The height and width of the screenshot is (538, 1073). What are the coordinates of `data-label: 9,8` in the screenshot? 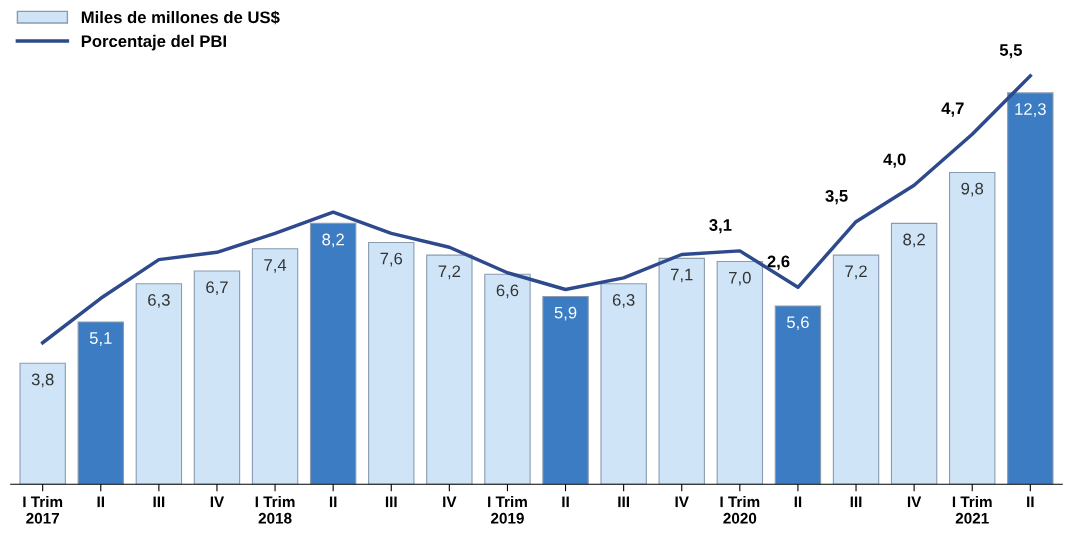 It's located at (972, 189).